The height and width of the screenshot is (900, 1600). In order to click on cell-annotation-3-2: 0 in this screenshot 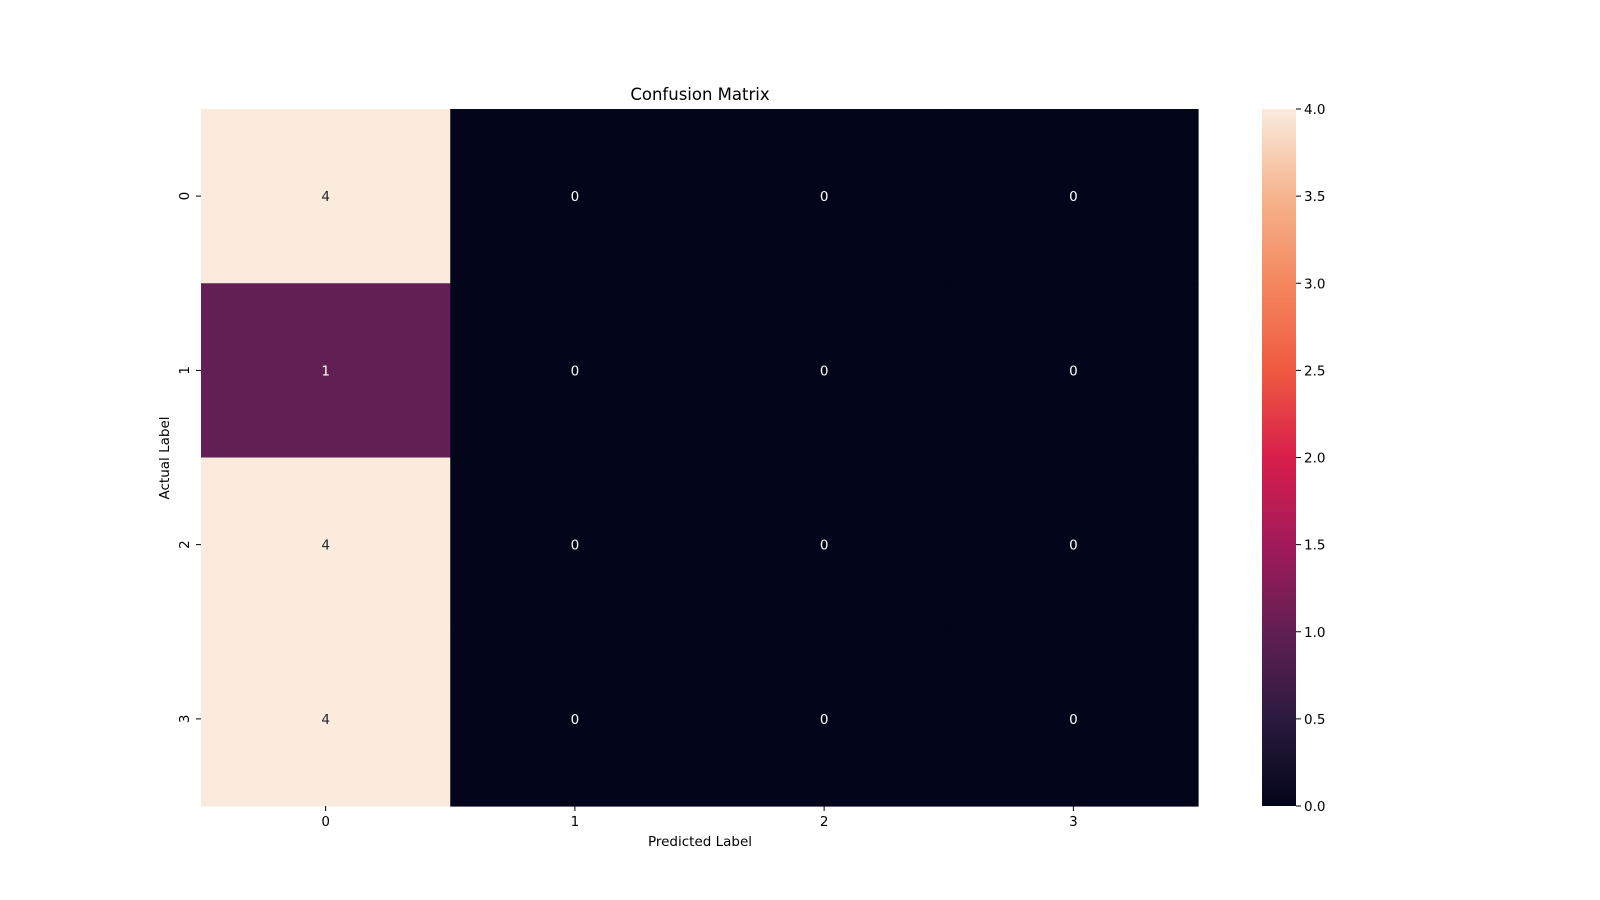, I will do `click(824, 720)`.